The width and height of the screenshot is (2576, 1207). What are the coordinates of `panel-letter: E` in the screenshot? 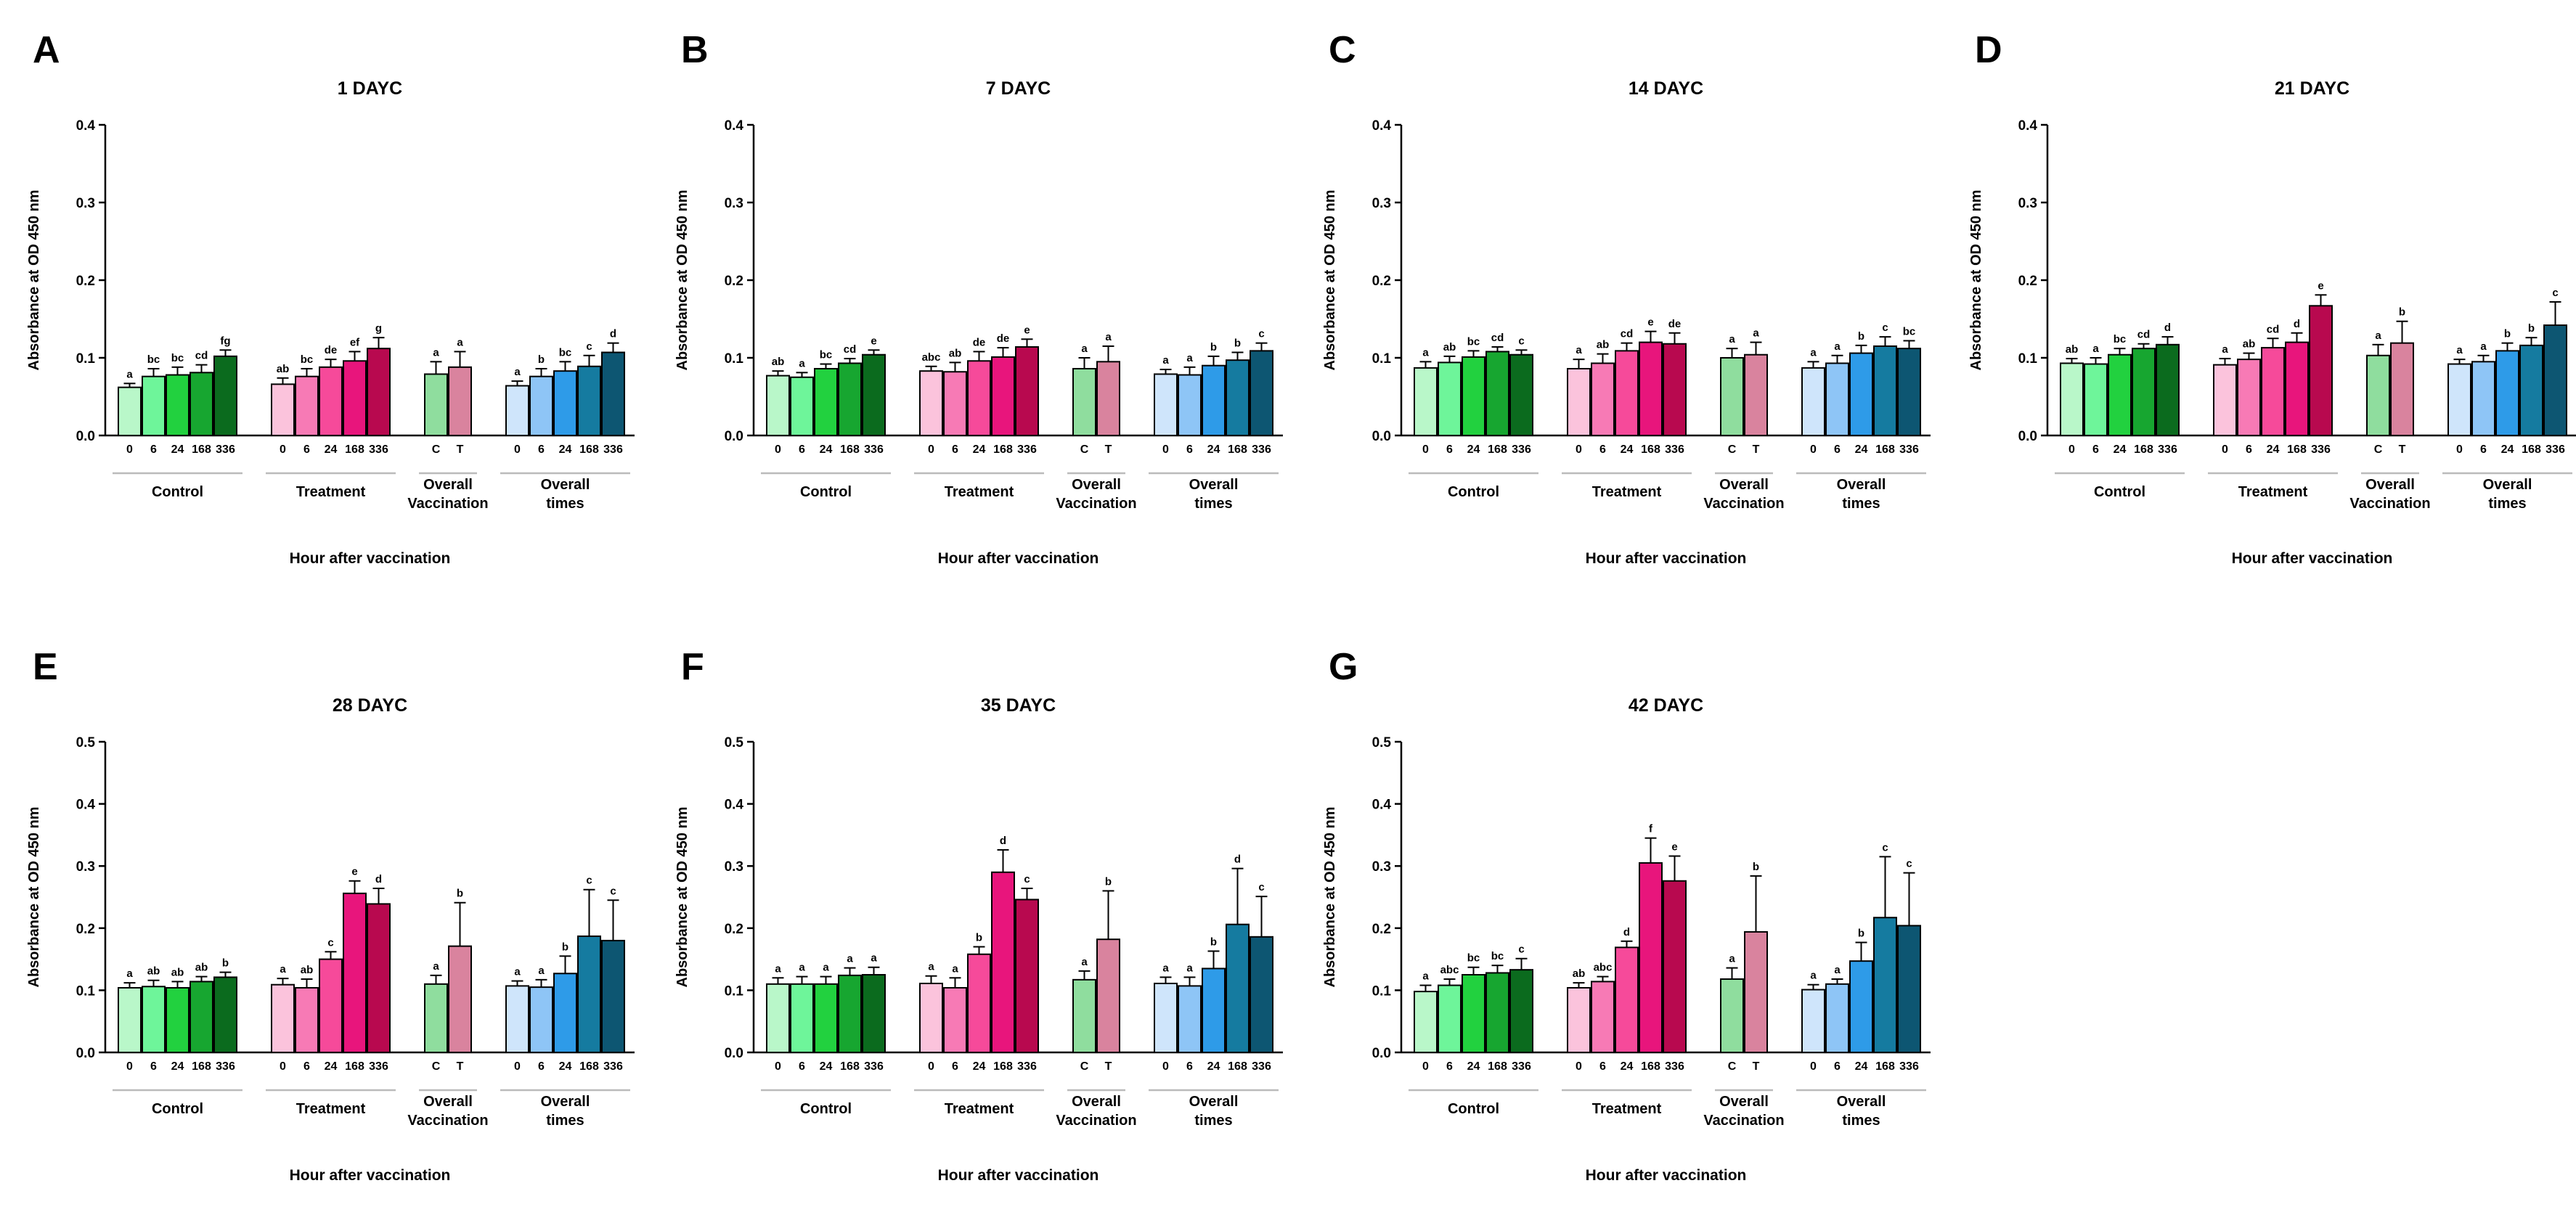 It's located at (45, 667).